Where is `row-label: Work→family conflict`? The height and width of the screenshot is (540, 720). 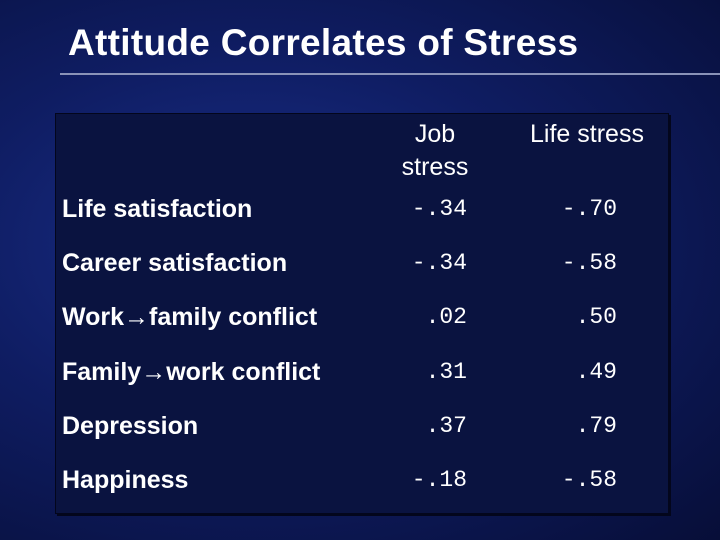
row-label: Work→family conflict is located at coordinates (190, 317).